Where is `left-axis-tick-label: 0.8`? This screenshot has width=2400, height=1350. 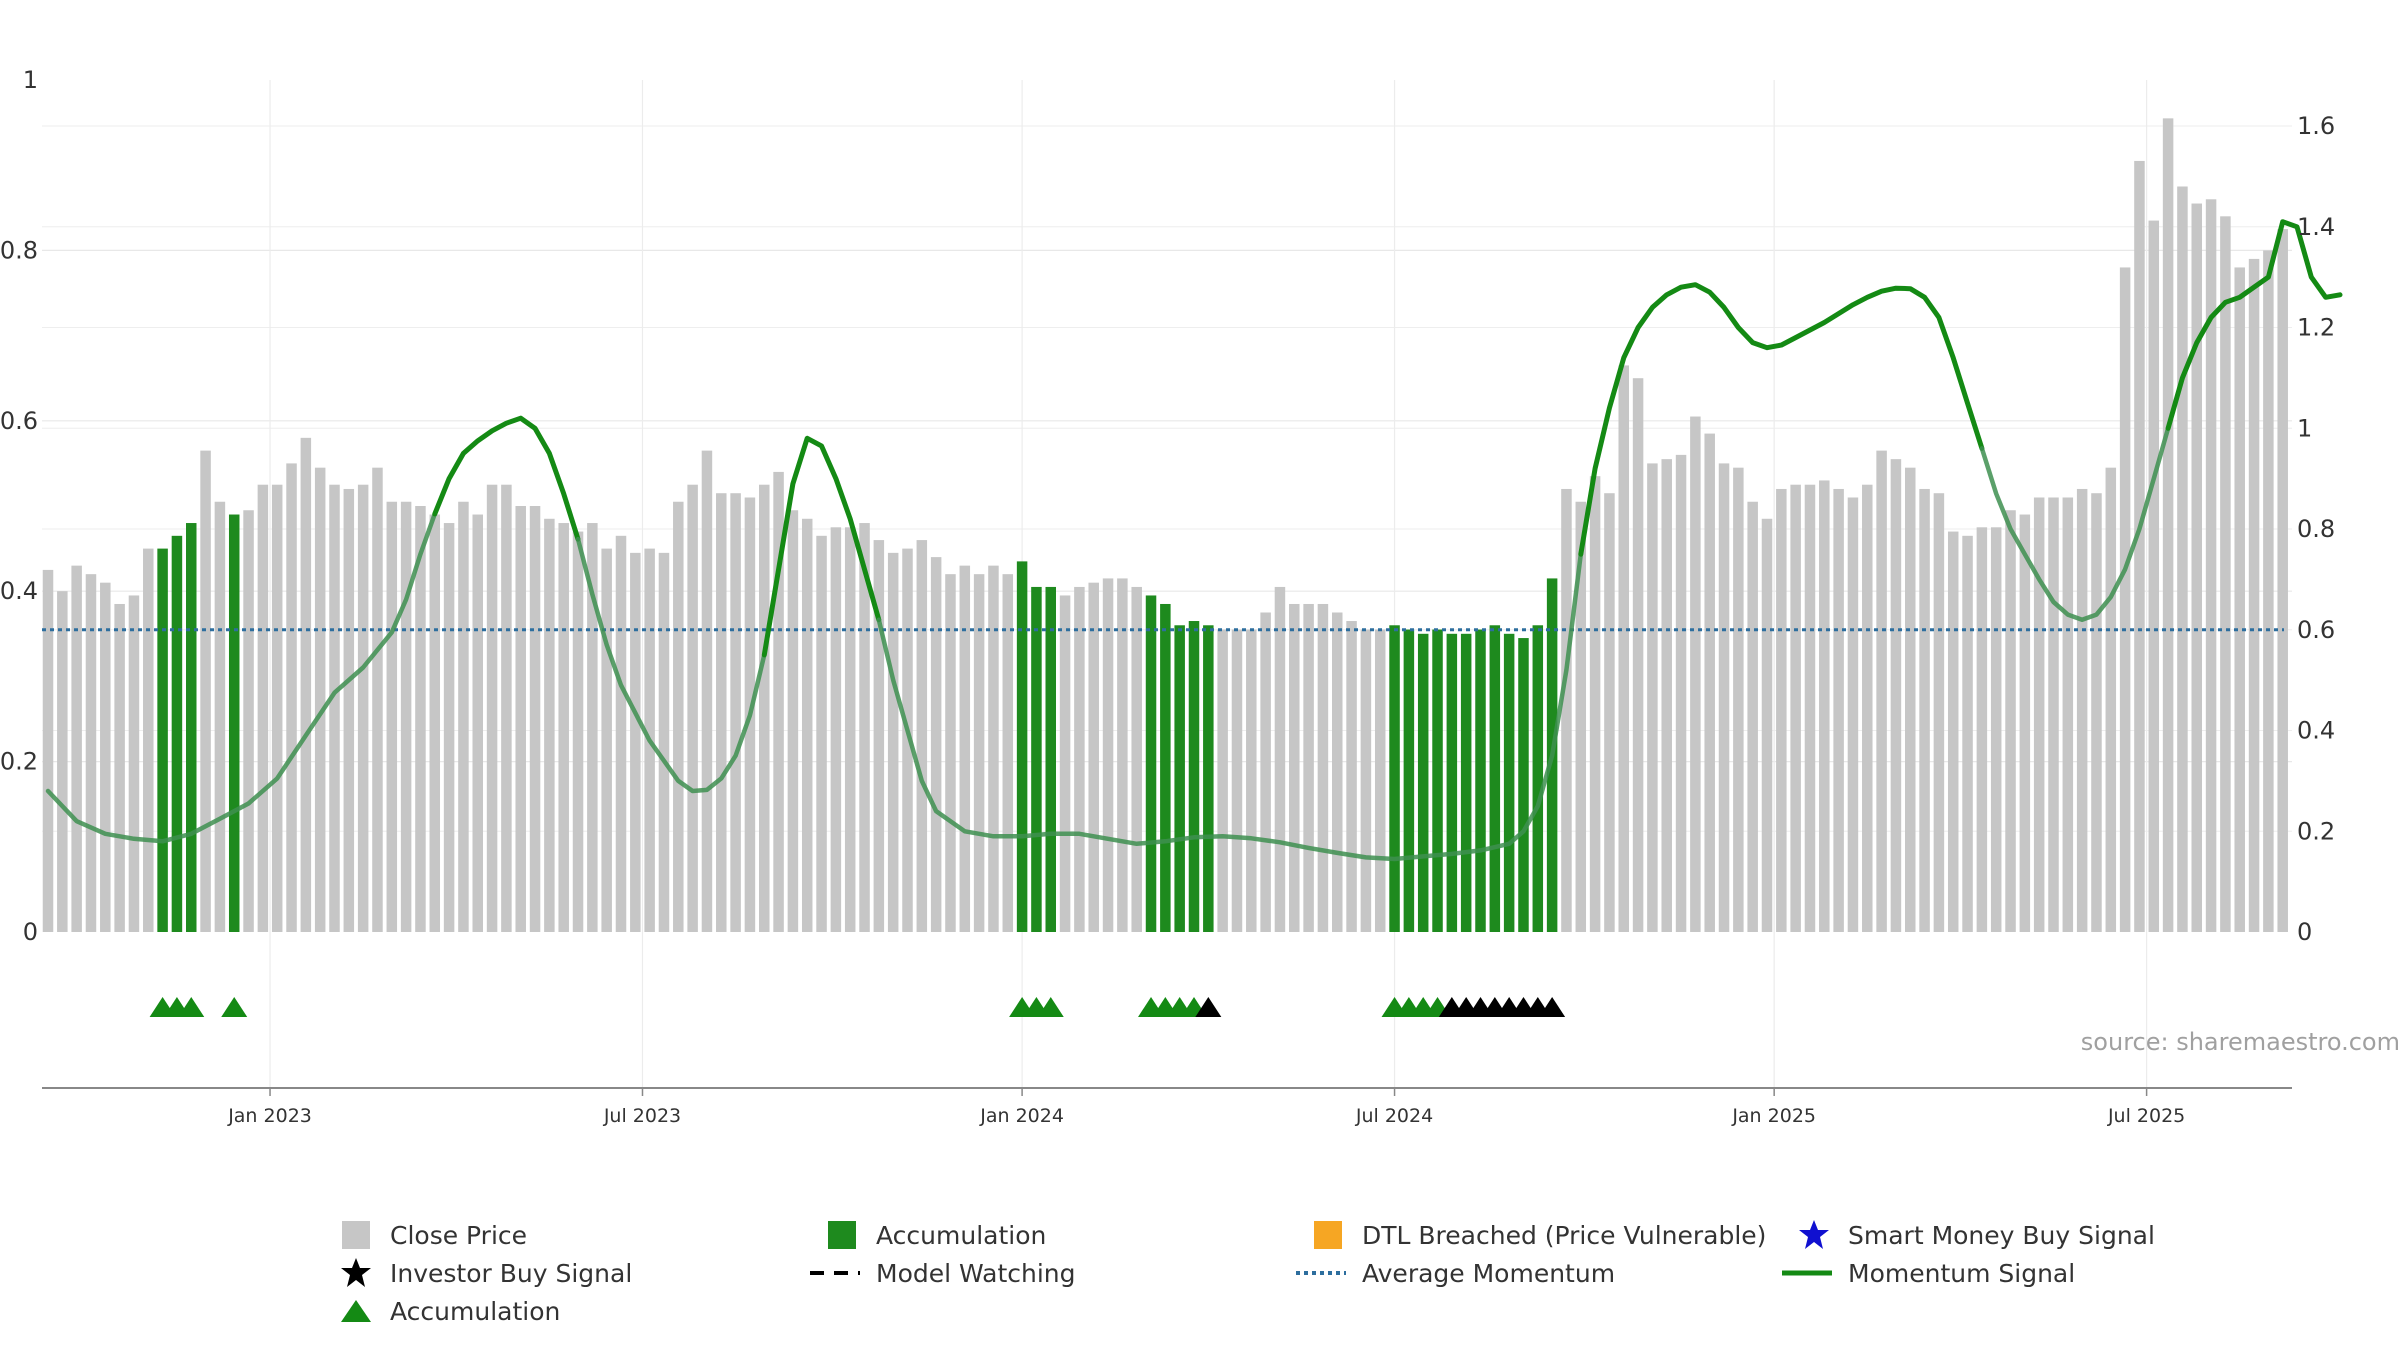
left-axis-tick-label: 0.8 is located at coordinates (19, 250).